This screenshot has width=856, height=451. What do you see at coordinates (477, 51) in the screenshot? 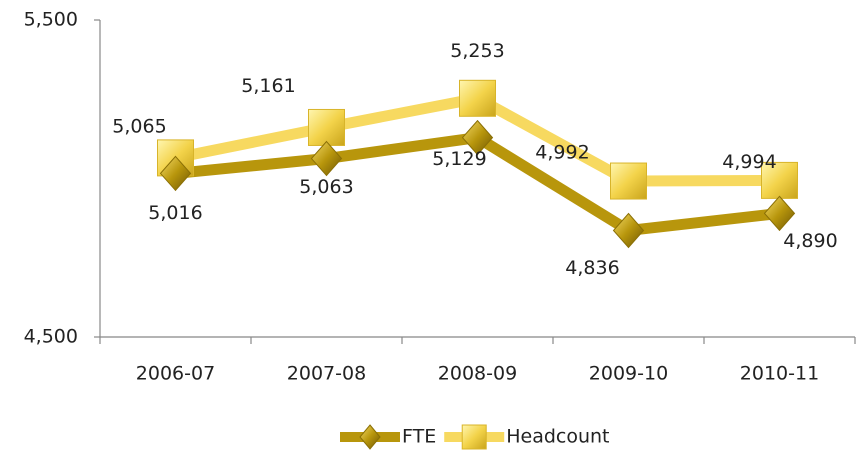
I see `data-label: 5,253` at bounding box center [477, 51].